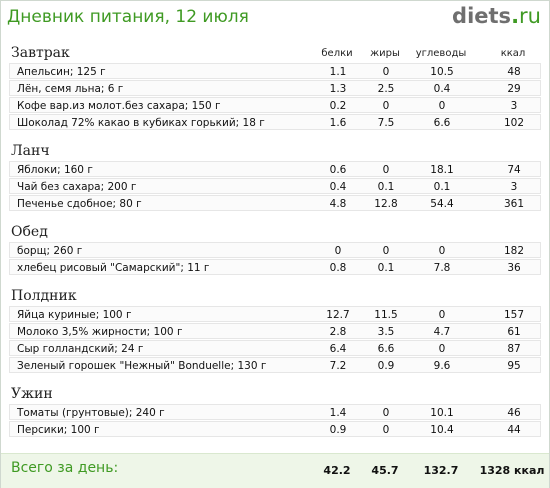  I want to click on food-protein: 12.7, so click(338, 315).